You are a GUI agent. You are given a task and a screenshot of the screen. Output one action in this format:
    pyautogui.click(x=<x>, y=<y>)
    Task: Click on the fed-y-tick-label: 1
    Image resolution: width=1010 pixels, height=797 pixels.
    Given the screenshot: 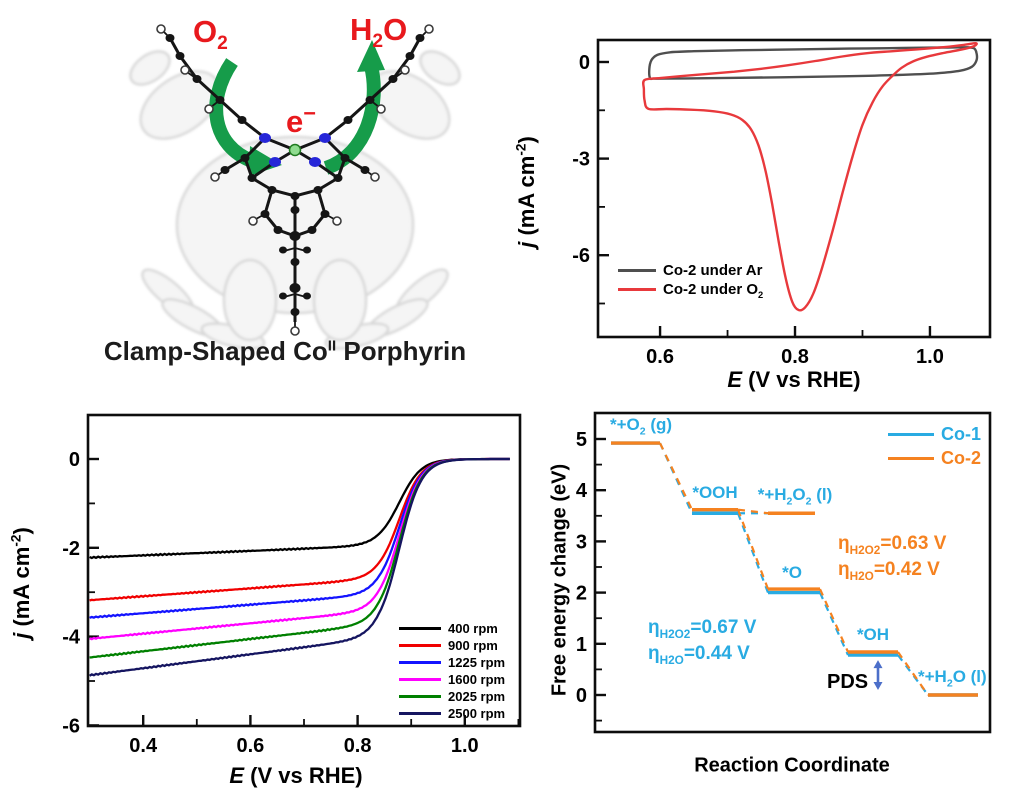 What is the action you would take?
    pyautogui.click(x=581, y=645)
    